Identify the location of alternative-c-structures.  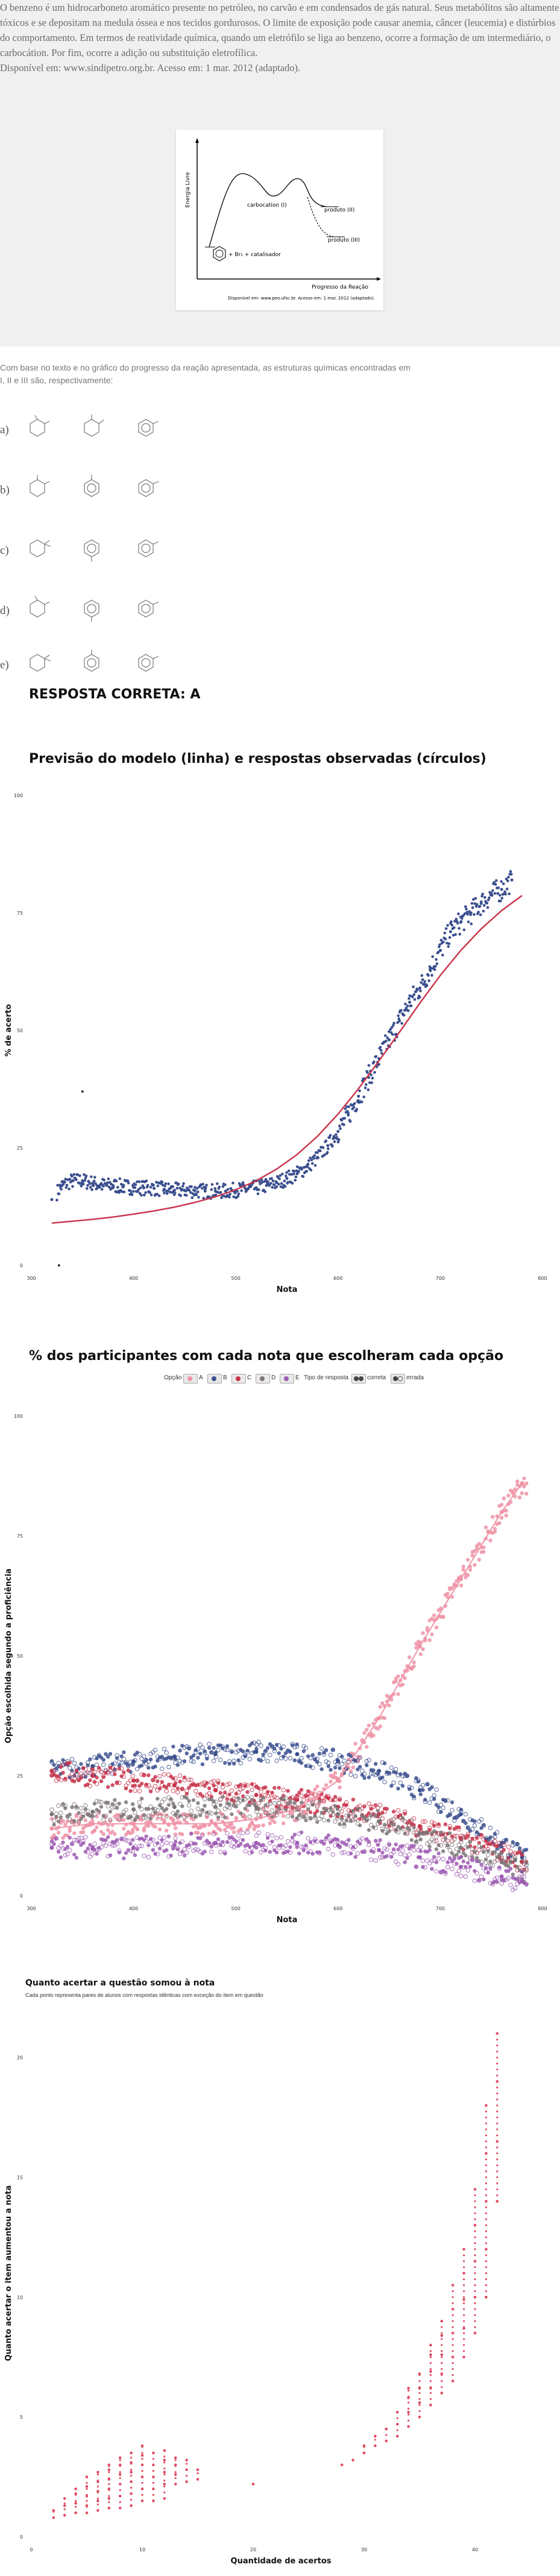
(95, 550).